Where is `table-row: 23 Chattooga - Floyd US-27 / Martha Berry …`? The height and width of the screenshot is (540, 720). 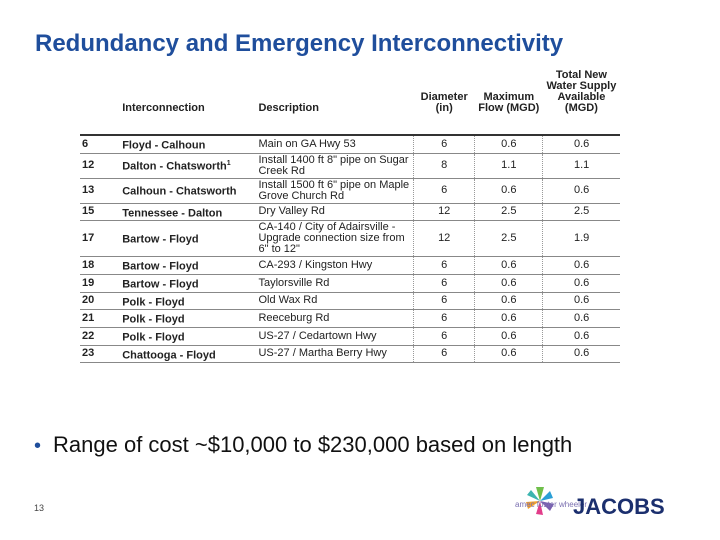
table-row: 23 Chattooga - Floyd US-27 / Martha Berry … is located at coordinates (350, 354).